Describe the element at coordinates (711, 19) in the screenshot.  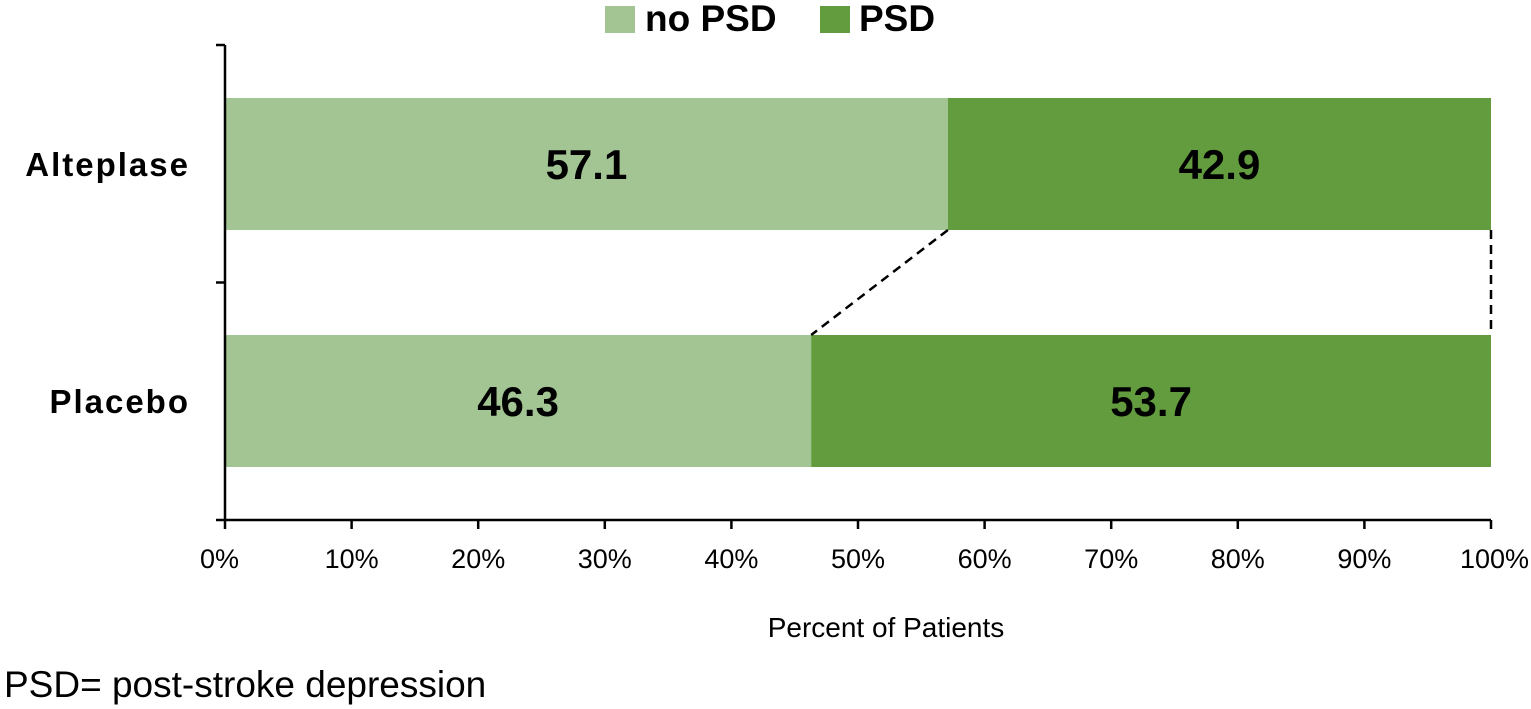
I see `legend-label-no-psd: no PSD` at that location.